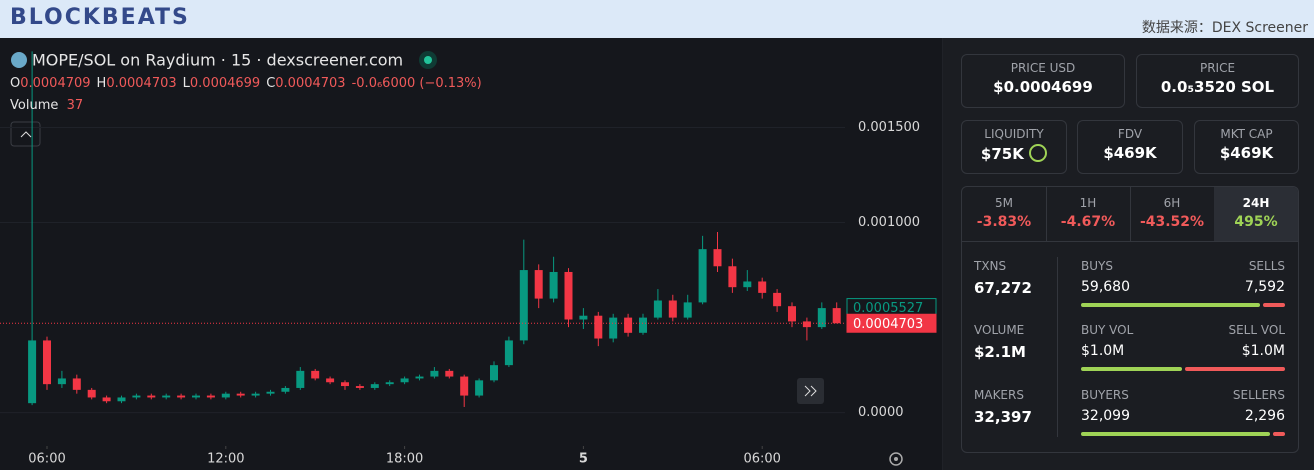 Image resolution: width=1314 pixels, height=470 pixels. Describe the element at coordinates (428, 60) in the screenshot. I see `status-dot` at that location.